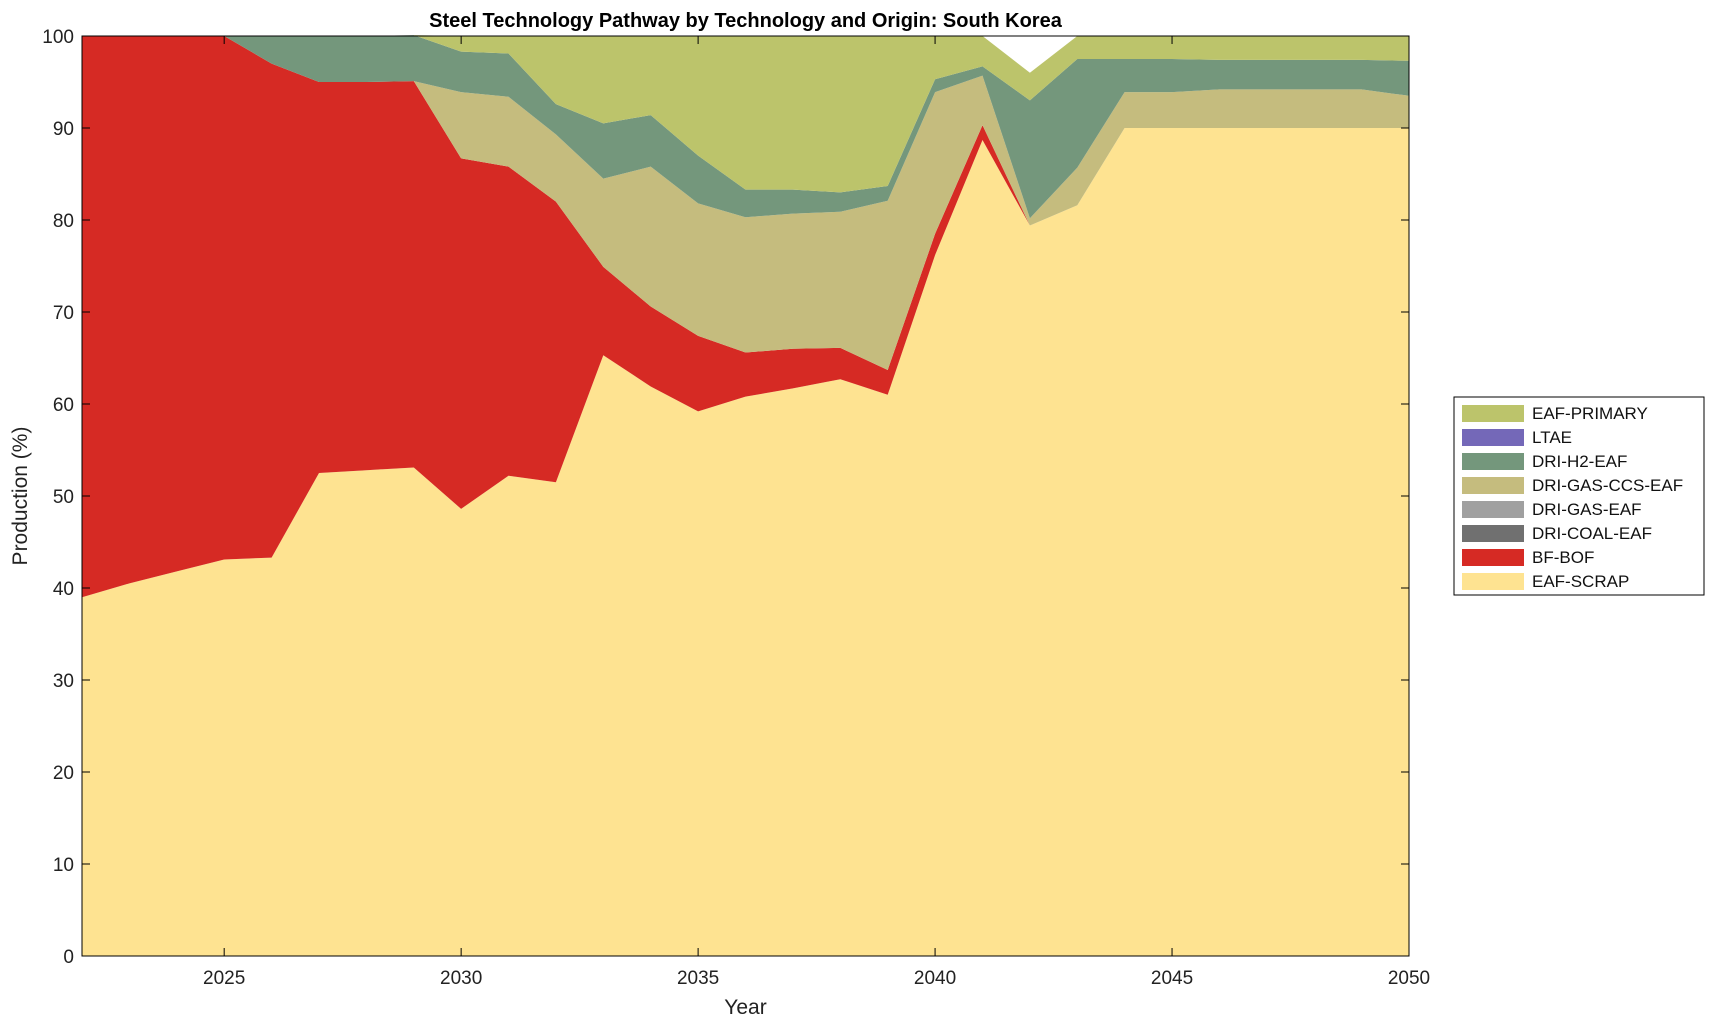 The height and width of the screenshot is (1021, 1709). What do you see at coordinates (745, 114) in the screenshot?
I see `area-eaf-primary` at bounding box center [745, 114].